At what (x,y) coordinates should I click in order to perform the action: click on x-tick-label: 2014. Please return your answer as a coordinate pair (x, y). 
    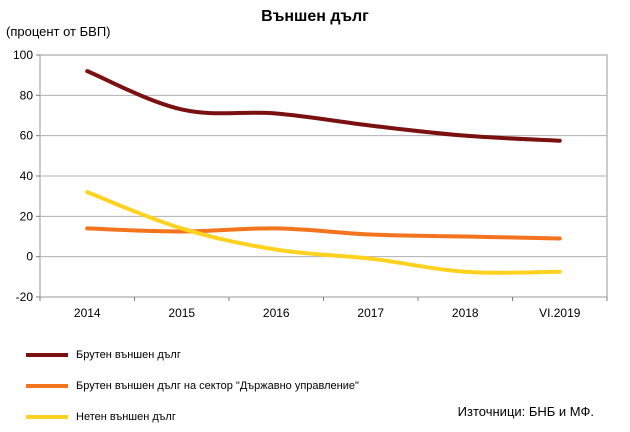
    Looking at the image, I should click on (87, 313).